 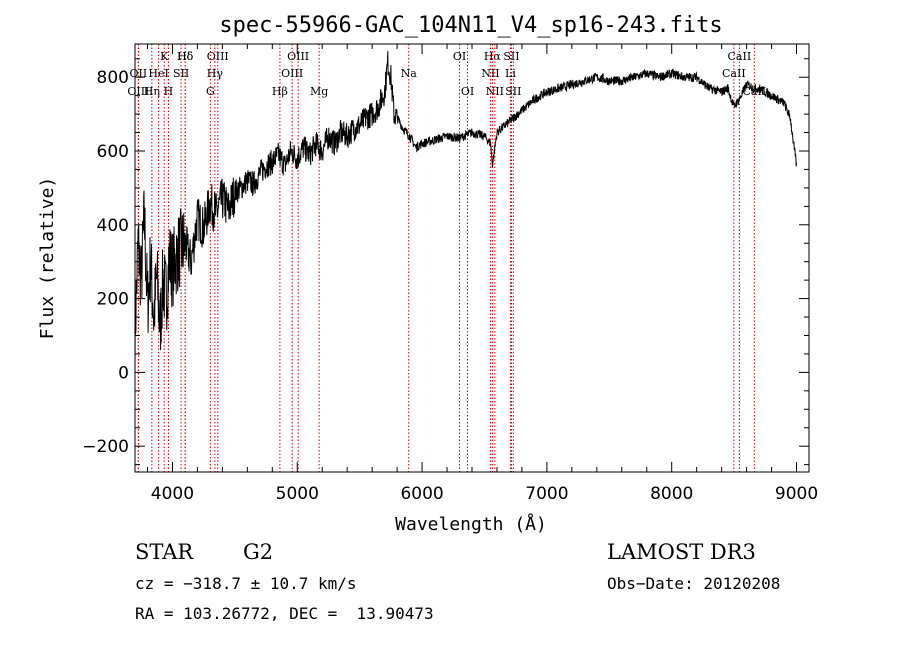 I want to click on line-label-14: Na, so click(x=409, y=73).